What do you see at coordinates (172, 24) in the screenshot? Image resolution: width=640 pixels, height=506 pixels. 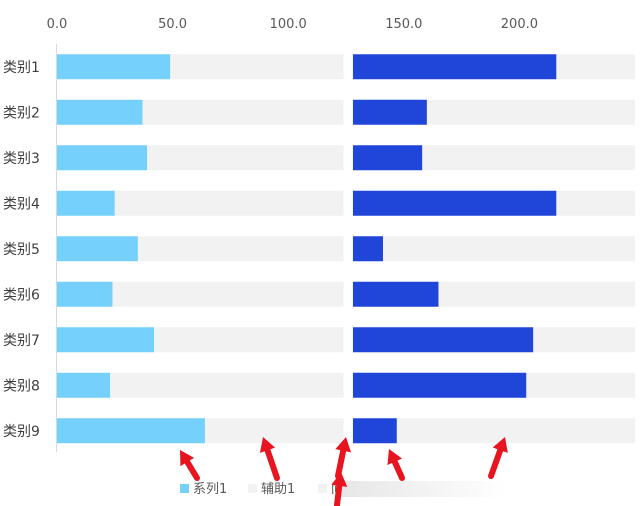 I see `x-tick-label: 50.0` at bounding box center [172, 24].